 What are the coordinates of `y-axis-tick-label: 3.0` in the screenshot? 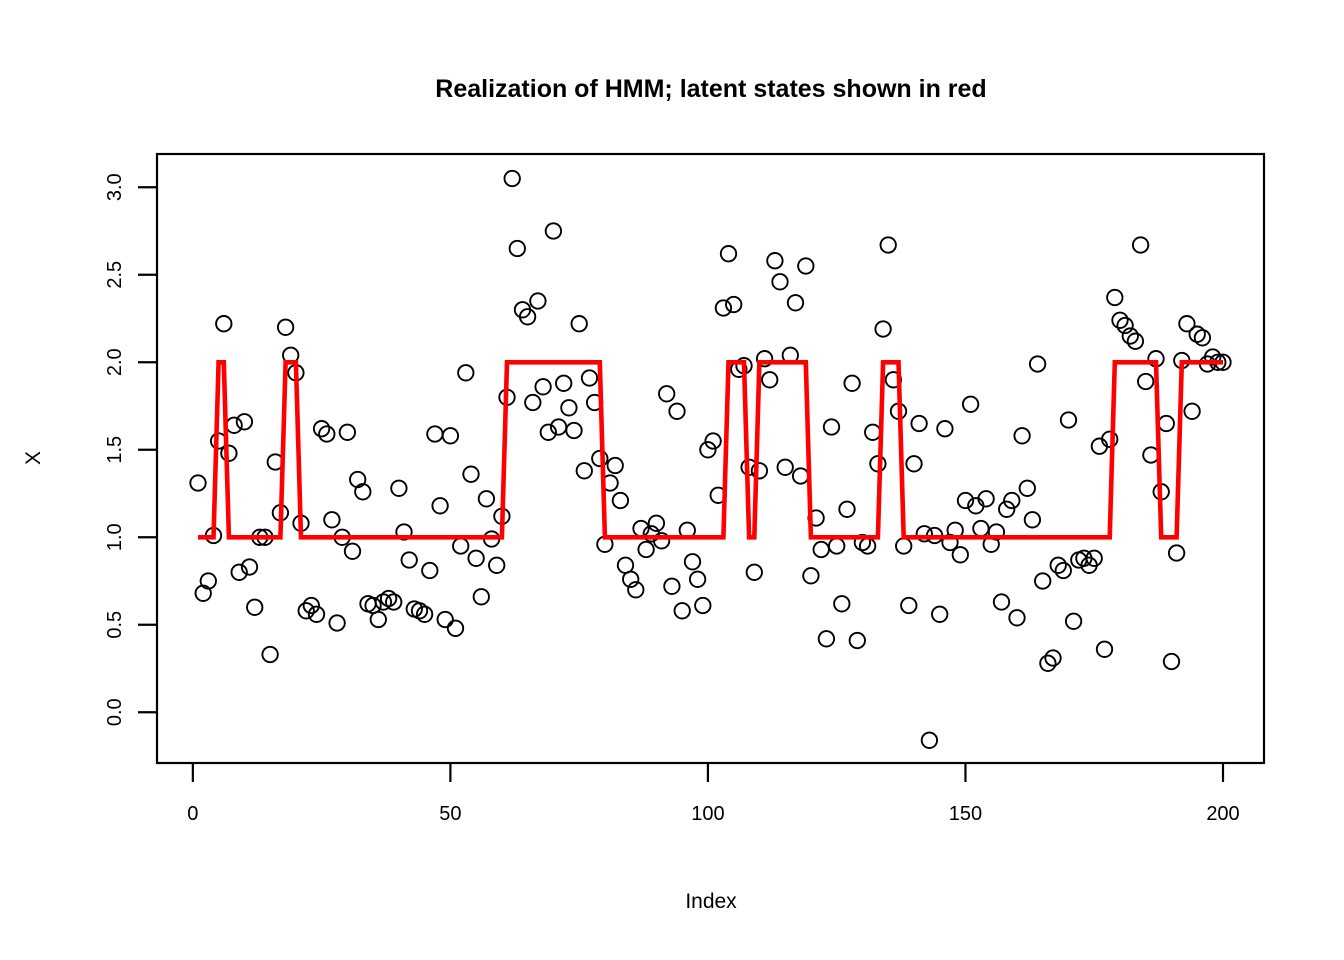 It's located at (115, 187).